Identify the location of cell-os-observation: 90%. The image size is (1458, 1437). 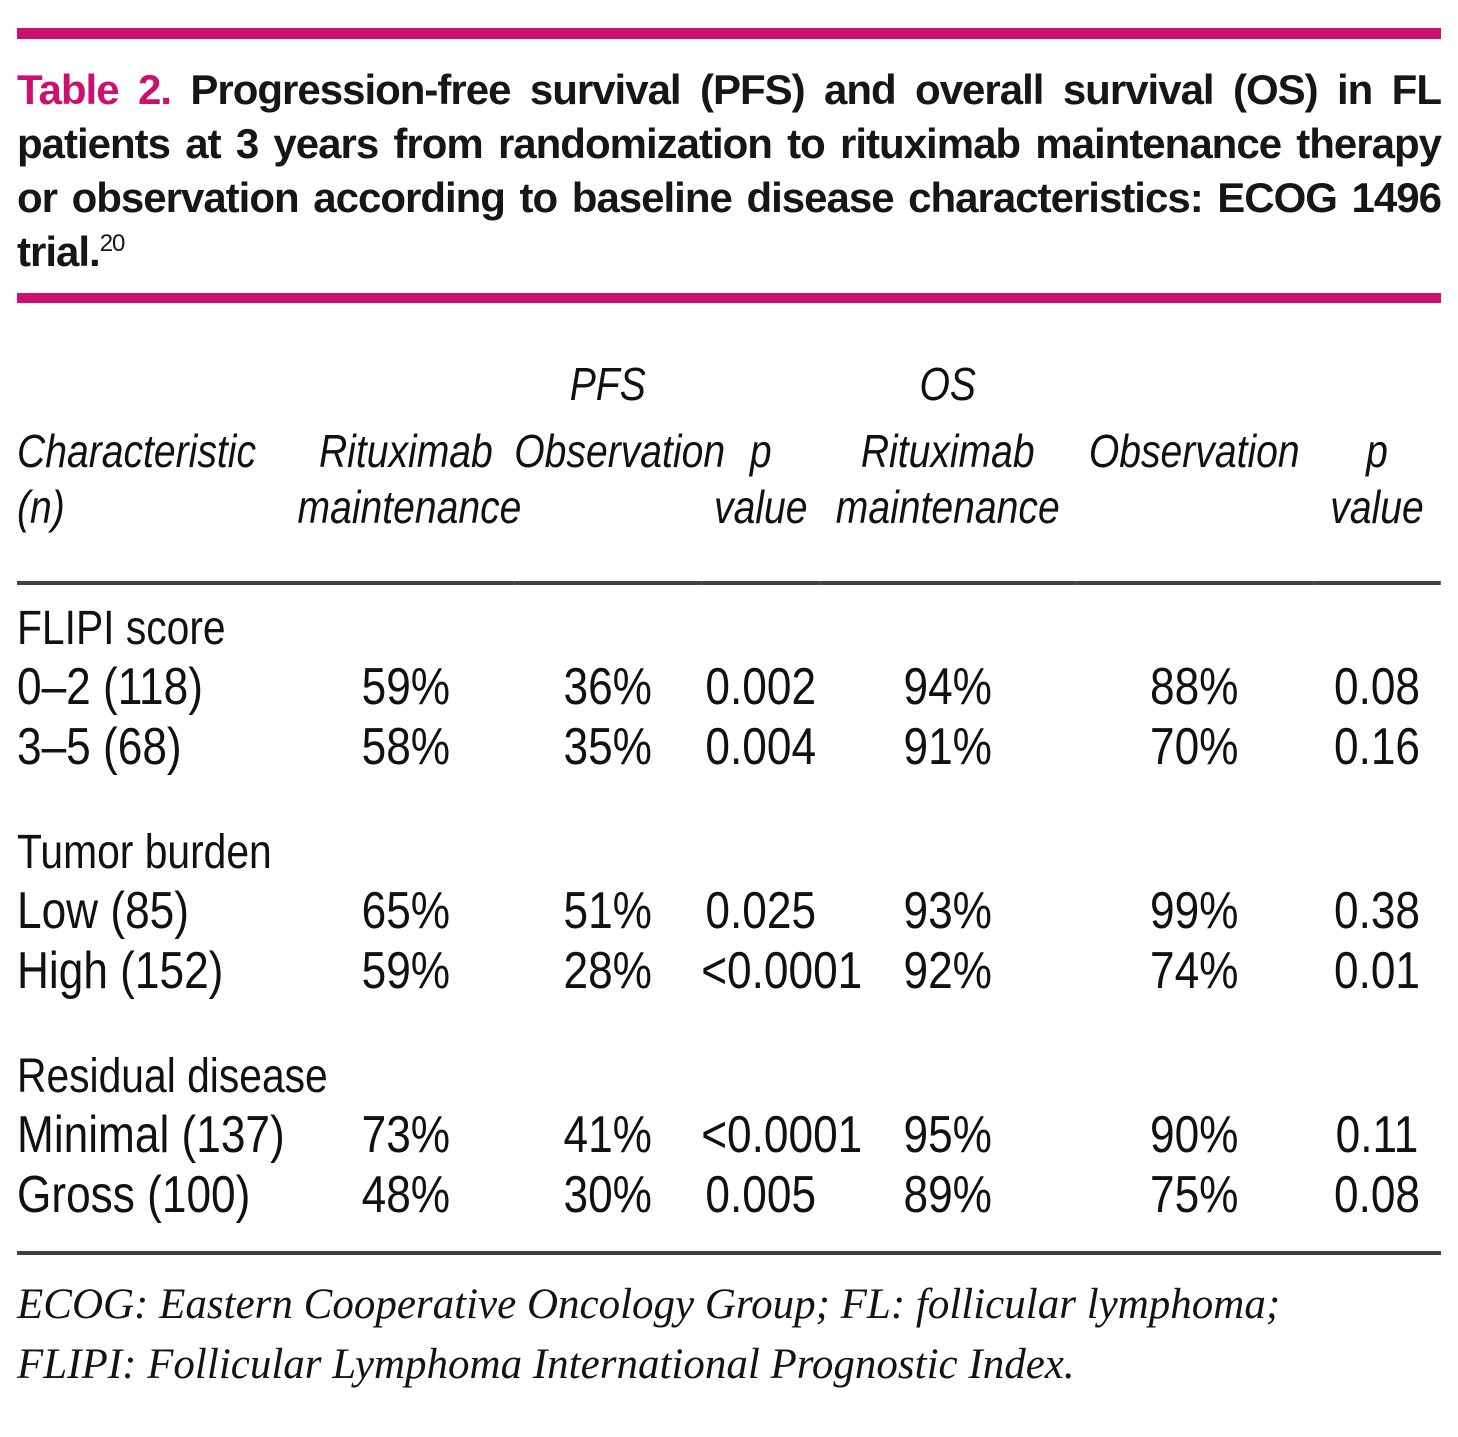
(1194, 1135).